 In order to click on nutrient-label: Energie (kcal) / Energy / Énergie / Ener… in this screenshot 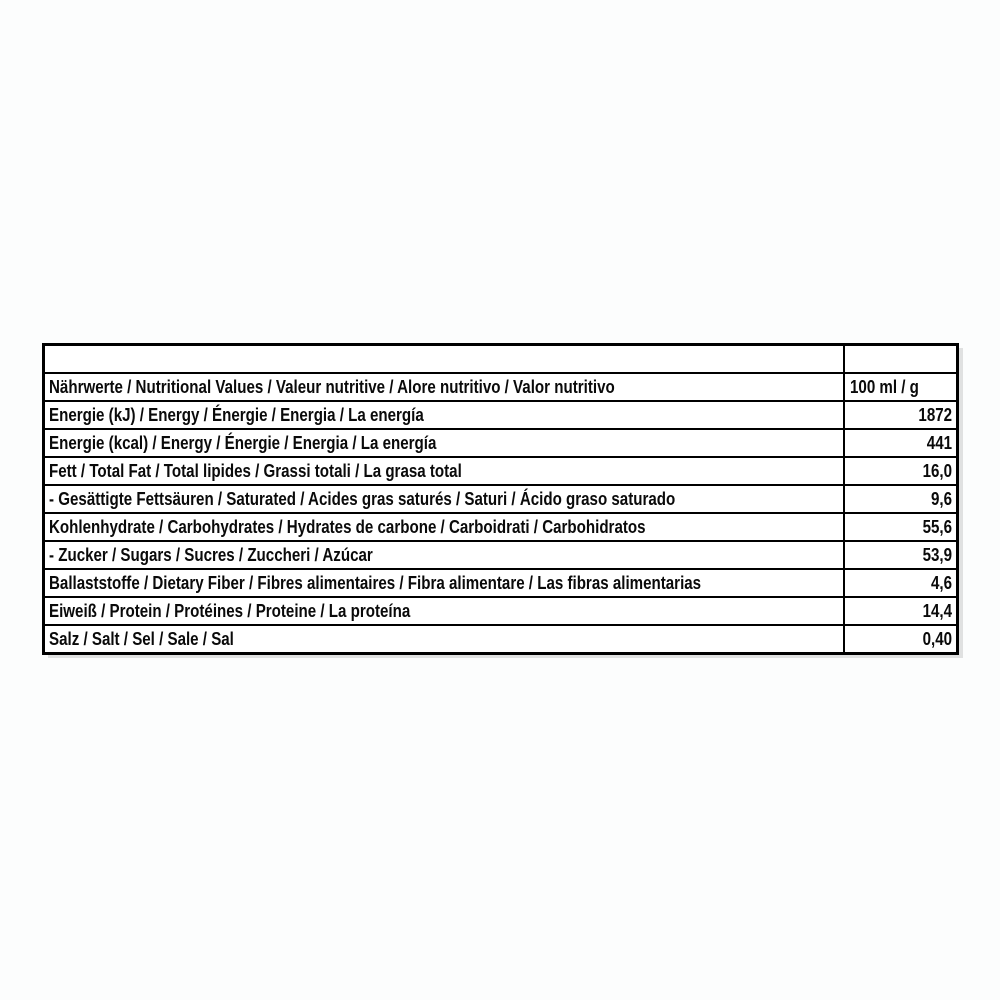, I will do `click(243, 443)`.